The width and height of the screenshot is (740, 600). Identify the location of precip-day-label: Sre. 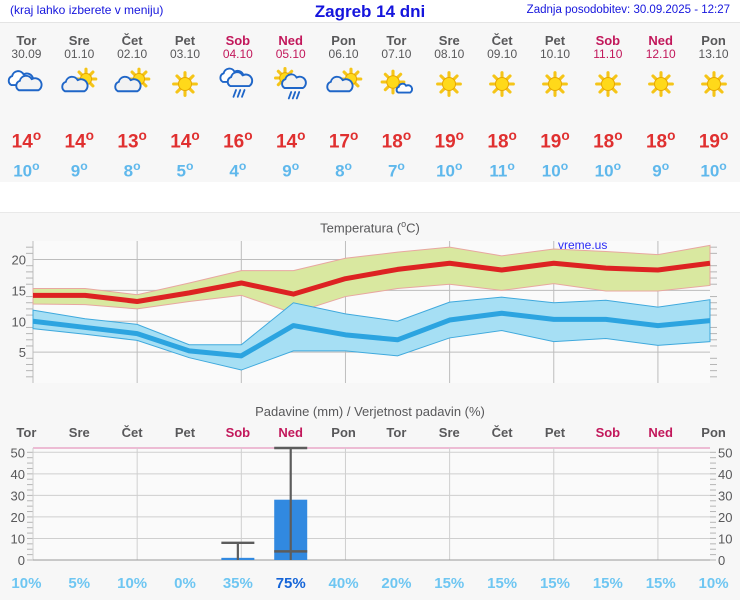
(449, 432).